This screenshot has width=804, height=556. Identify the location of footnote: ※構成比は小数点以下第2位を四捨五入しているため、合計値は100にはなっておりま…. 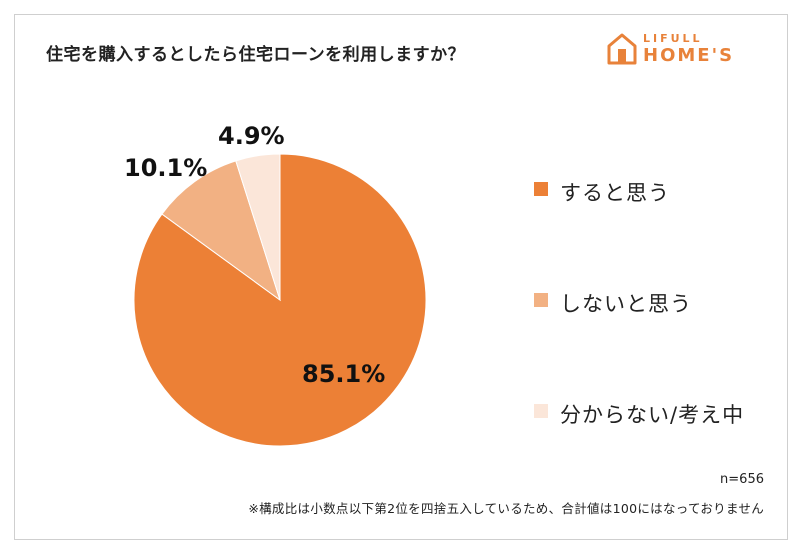
(506, 508).